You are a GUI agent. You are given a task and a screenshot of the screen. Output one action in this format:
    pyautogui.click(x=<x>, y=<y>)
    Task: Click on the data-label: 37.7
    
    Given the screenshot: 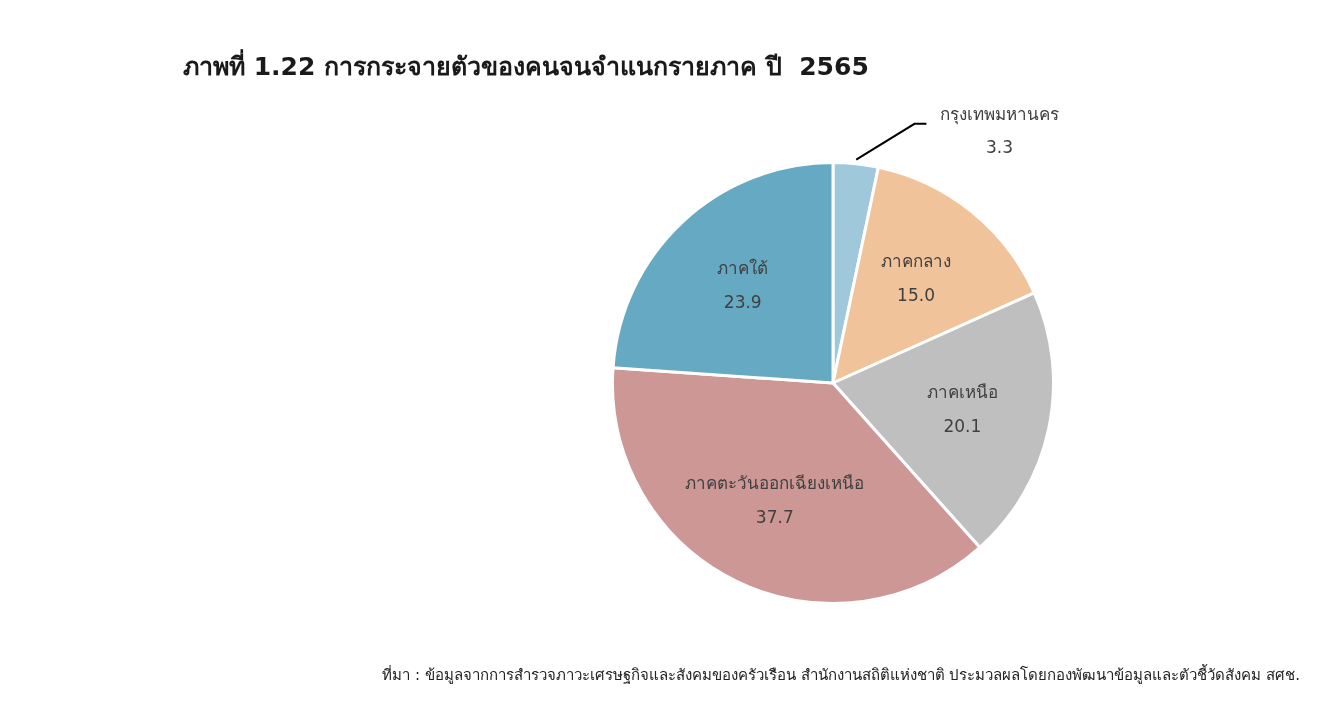 What is the action you would take?
    pyautogui.click(x=774, y=517)
    